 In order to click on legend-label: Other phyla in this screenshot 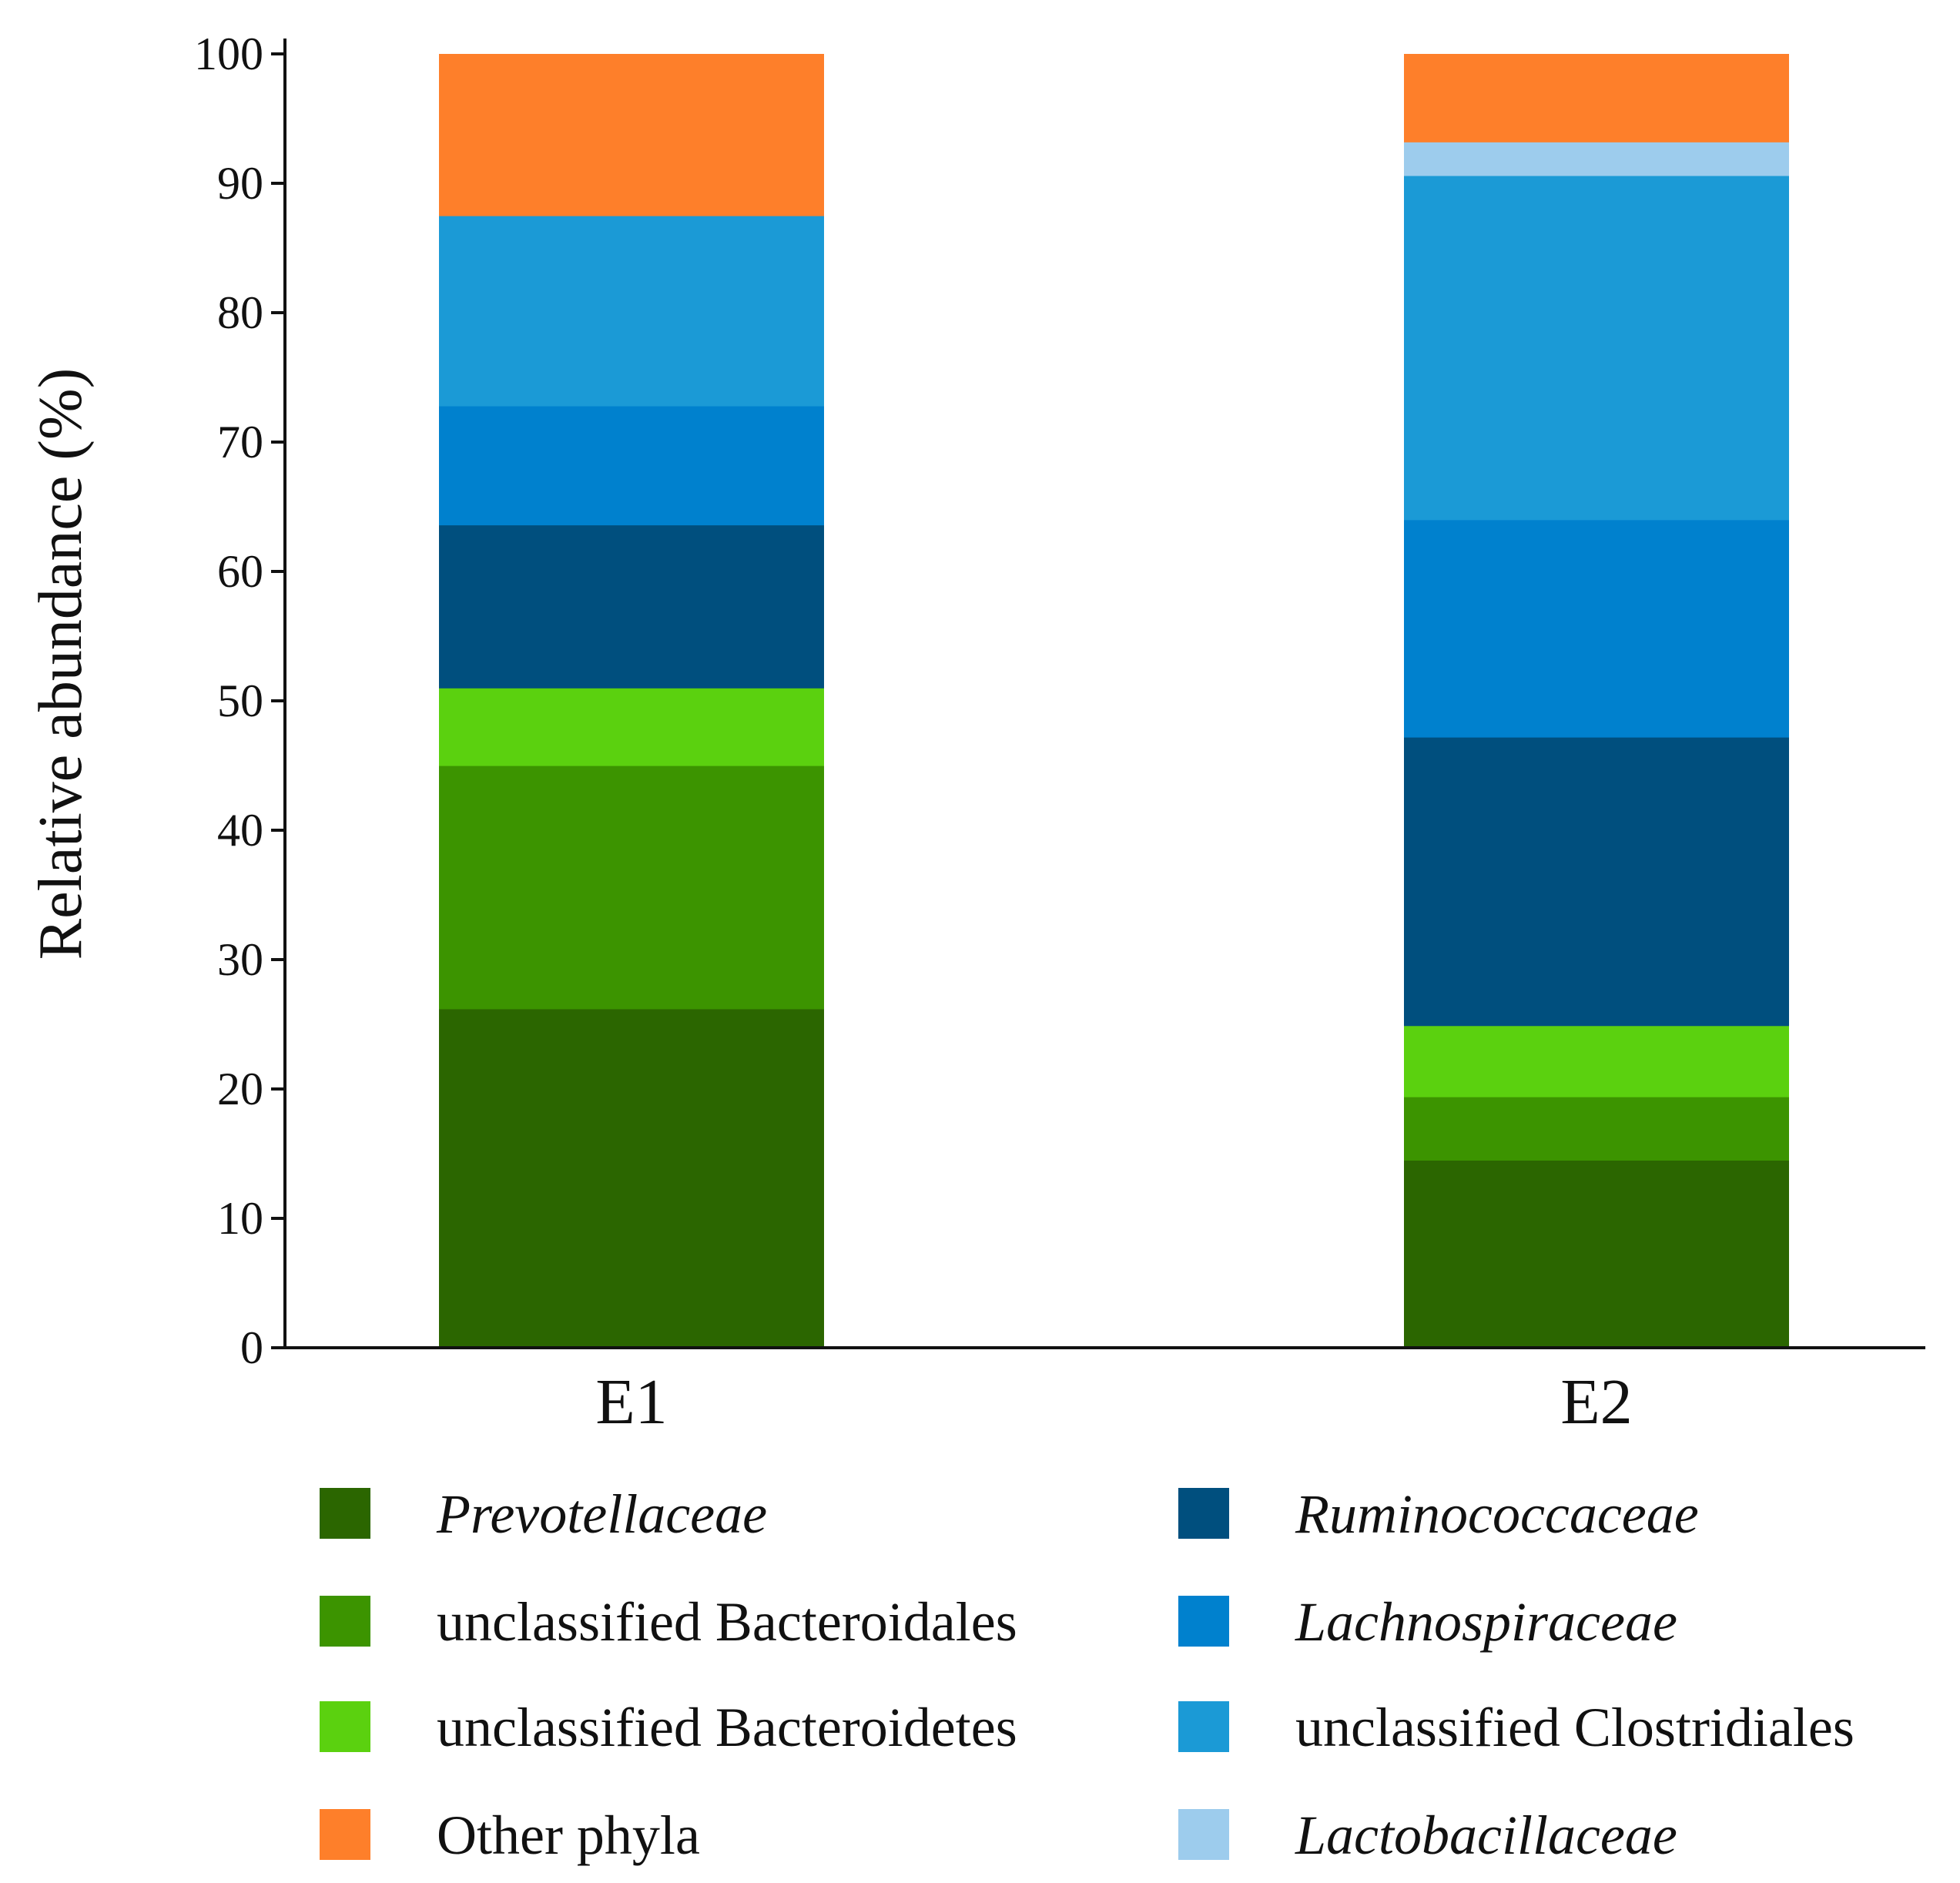, I will do `click(568, 1835)`.